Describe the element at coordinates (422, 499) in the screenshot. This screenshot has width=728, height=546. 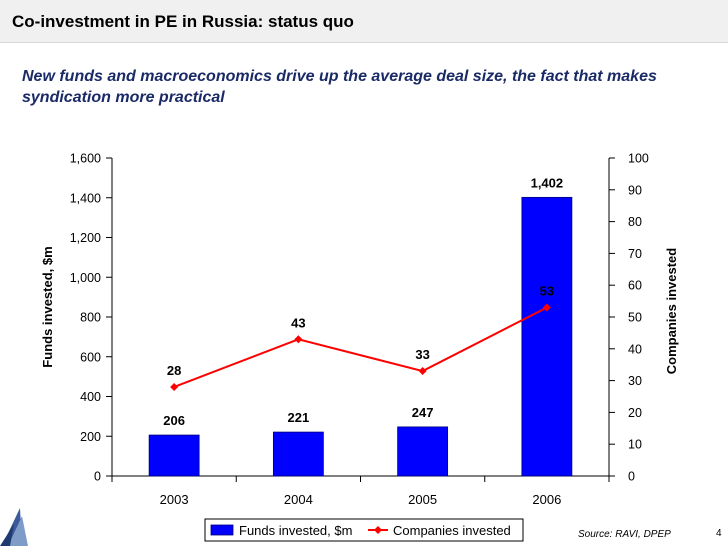
I see `x-tick-label: 2005` at that location.